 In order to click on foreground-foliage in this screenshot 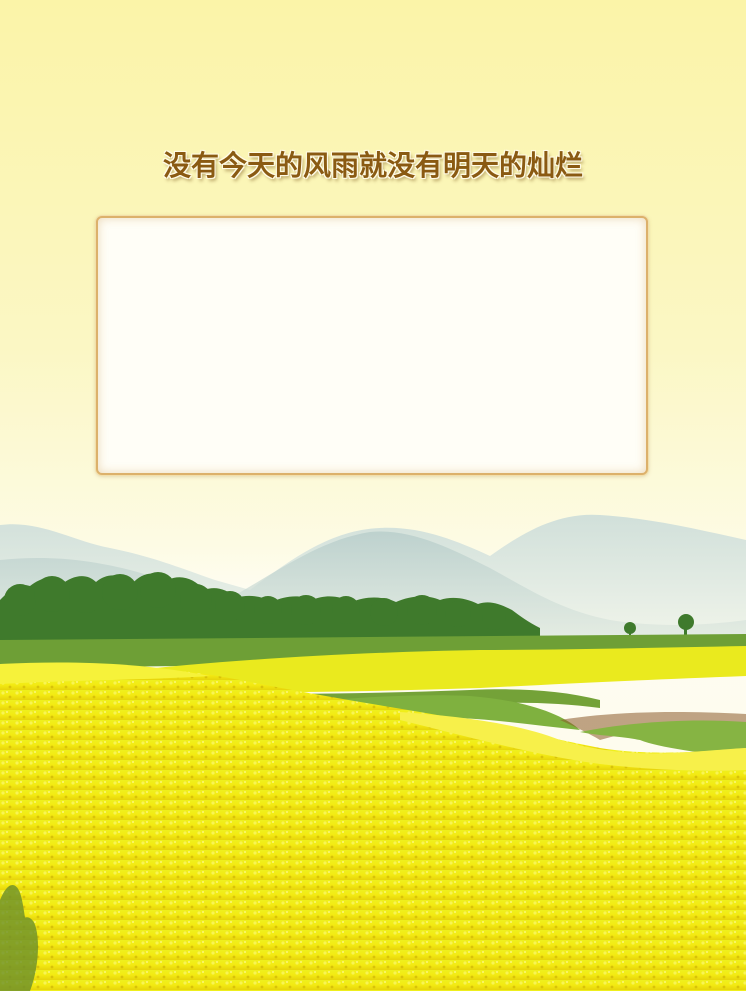, I will do `click(19, 938)`.